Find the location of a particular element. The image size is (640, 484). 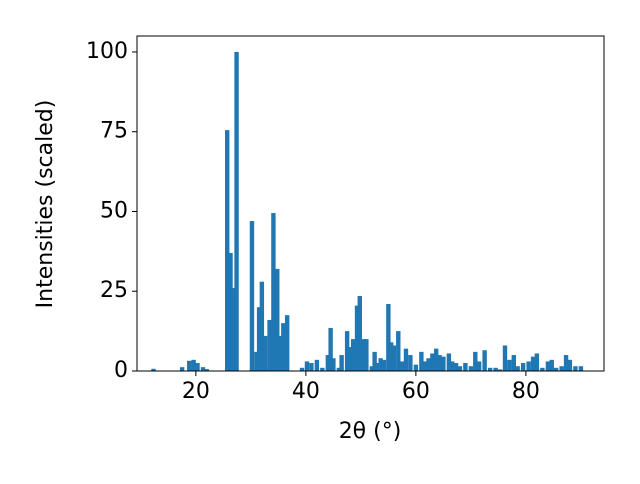

y-tick-label: 100 is located at coordinates (107, 51).